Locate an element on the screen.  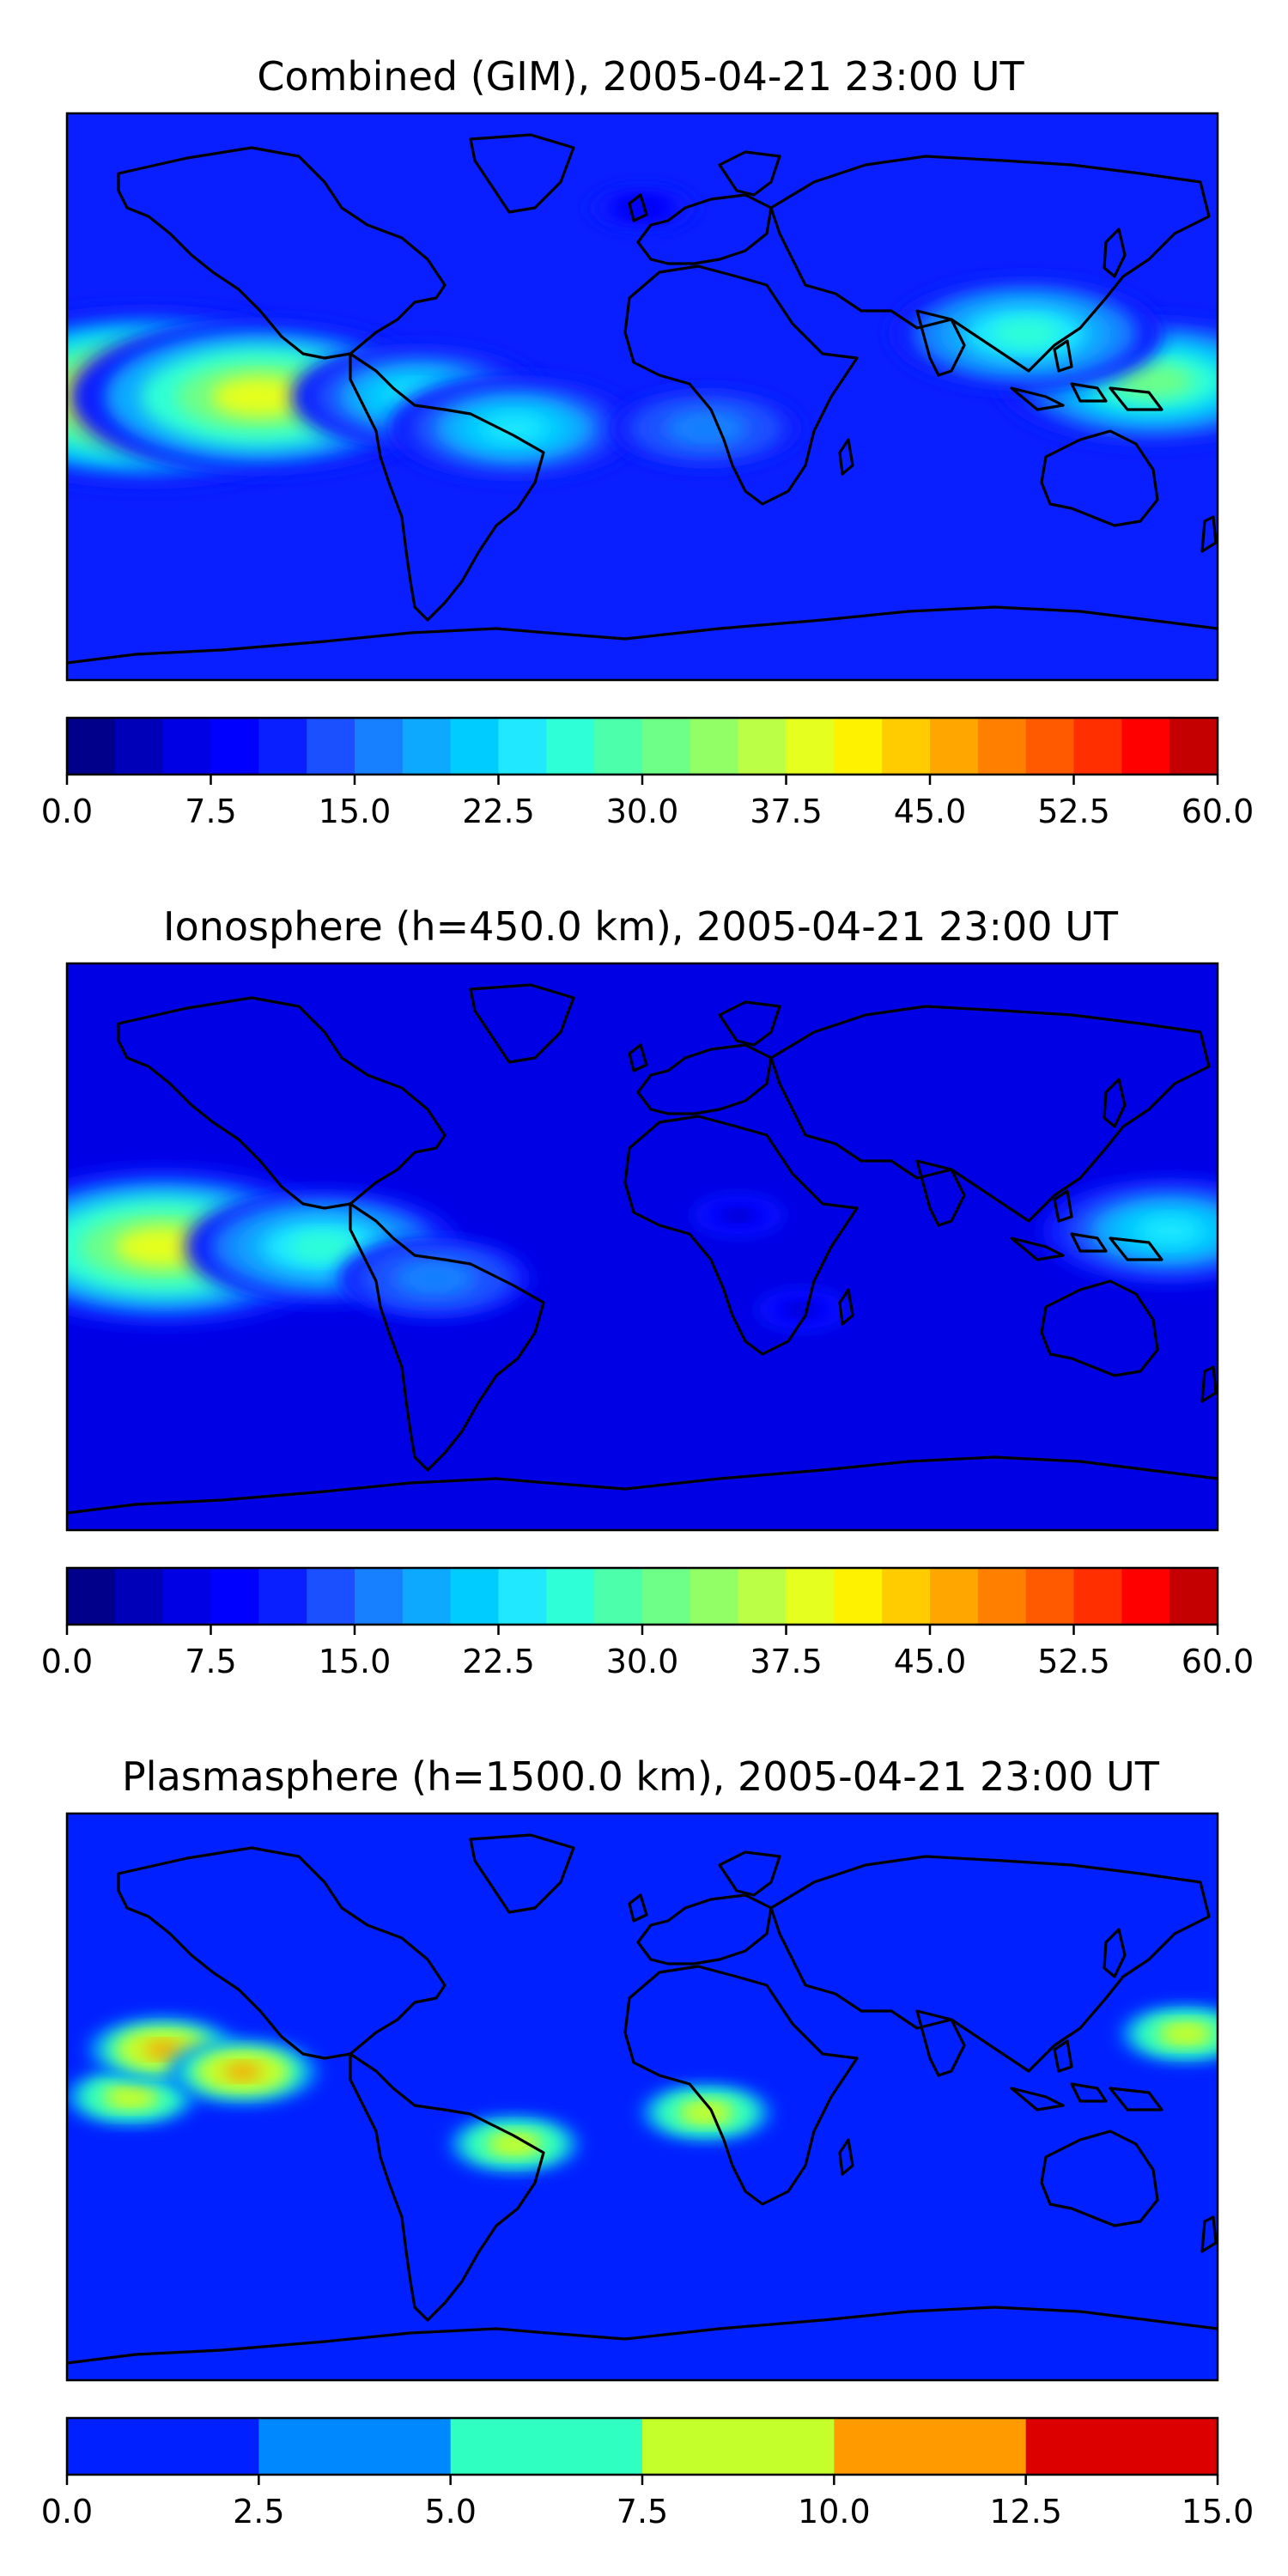
colorbar-tick-label: 5.0 is located at coordinates (450, 2511).